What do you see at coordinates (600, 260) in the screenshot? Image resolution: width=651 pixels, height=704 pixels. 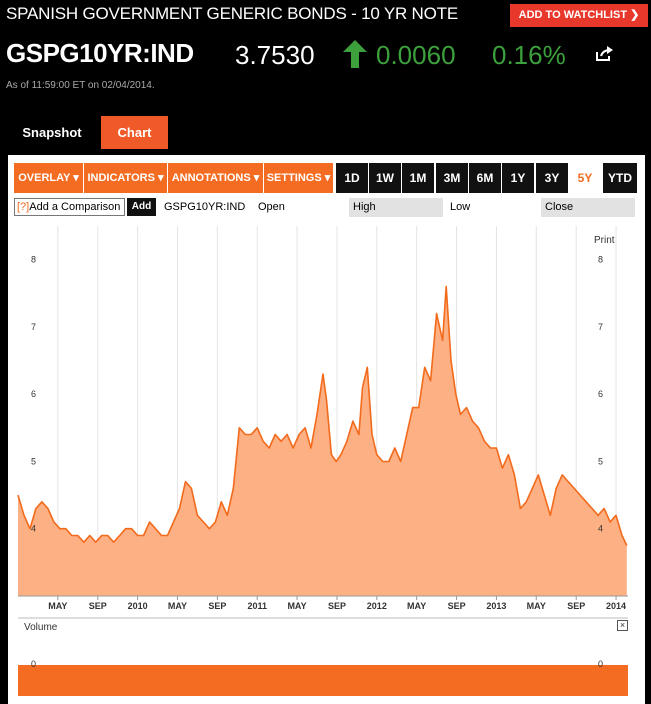 I see `y-tick-label-right: 8` at bounding box center [600, 260].